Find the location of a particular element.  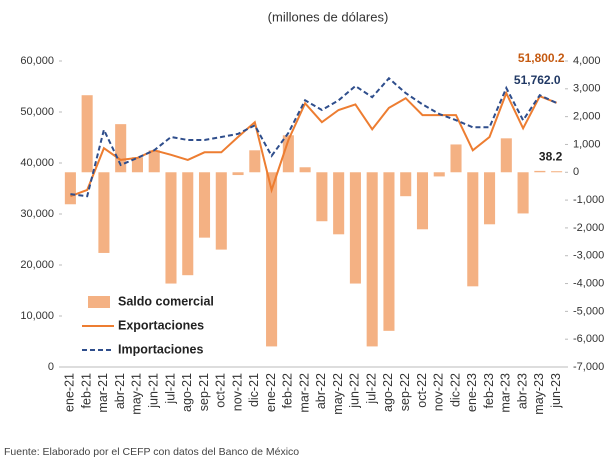

y2-tick-label: -6,000 is located at coordinates (588, 339).